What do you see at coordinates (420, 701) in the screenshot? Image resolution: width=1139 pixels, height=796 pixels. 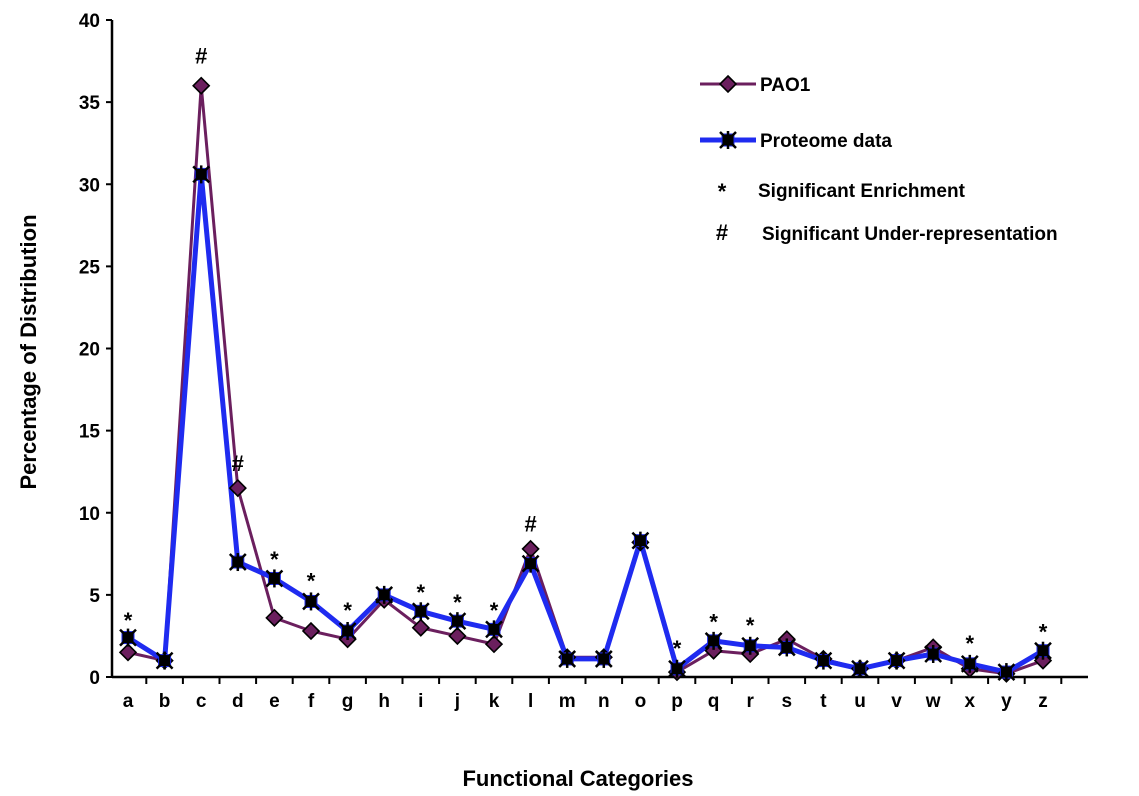 I see `x-tick-label: i` at bounding box center [420, 701].